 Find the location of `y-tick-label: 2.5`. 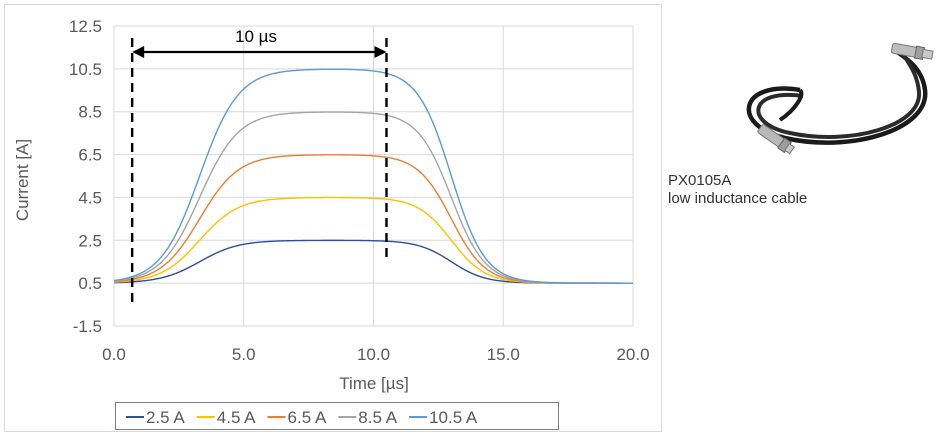

y-tick-label: 2.5 is located at coordinates (90, 240).